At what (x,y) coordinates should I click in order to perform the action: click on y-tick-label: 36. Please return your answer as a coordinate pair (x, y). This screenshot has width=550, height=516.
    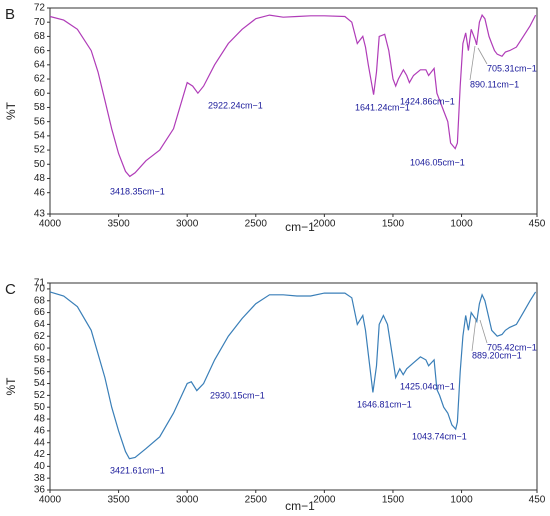
    Looking at the image, I should click on (40, 490).